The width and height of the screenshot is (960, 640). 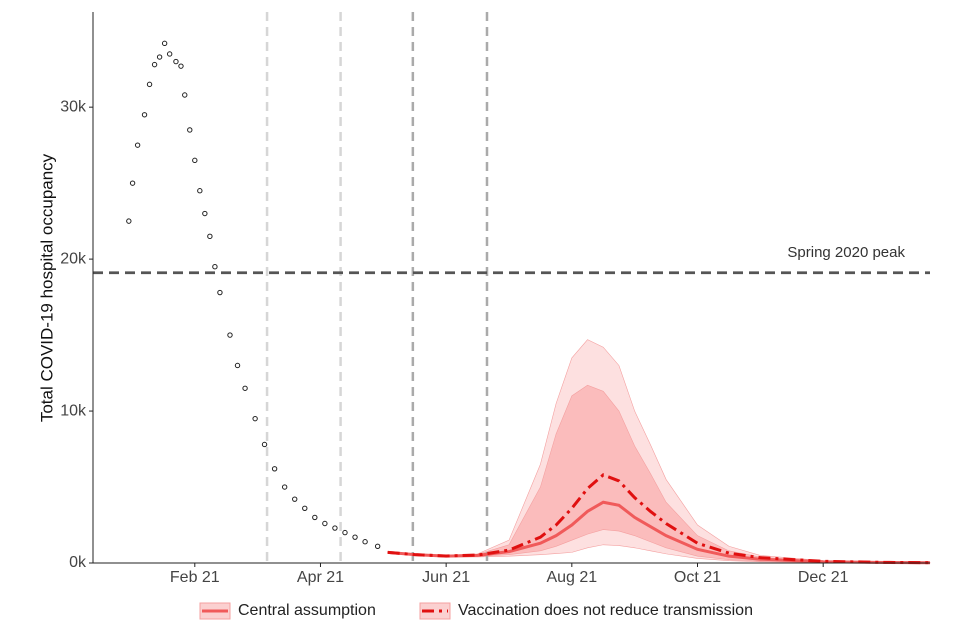 I want to click on y-tick-label: 20k, so click(x=73, y=258).